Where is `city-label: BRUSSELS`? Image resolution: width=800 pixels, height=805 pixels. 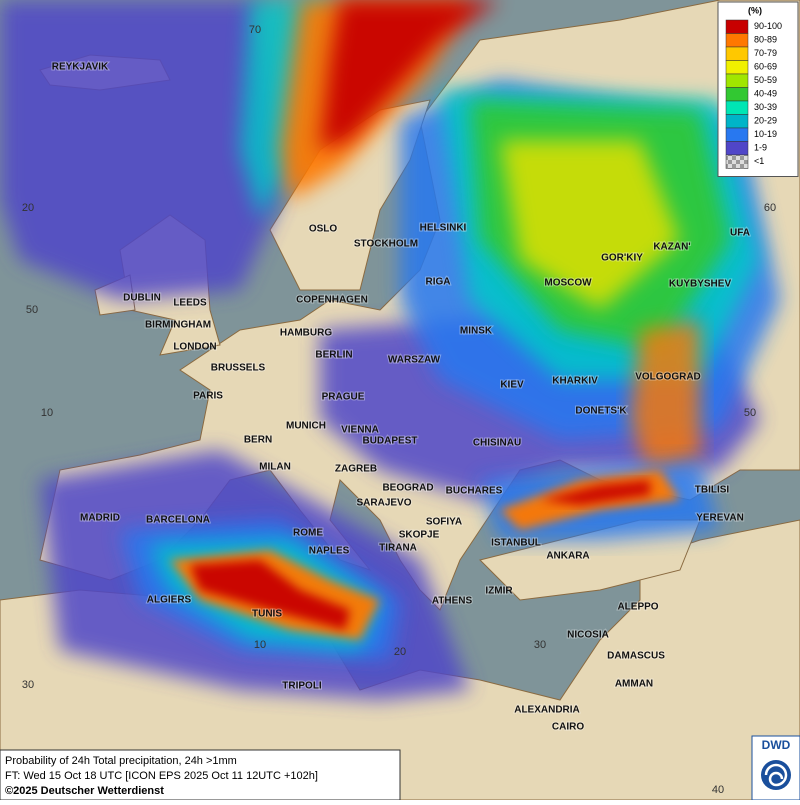 city-label: BRUSSELS is located at coordinates (238, 368).